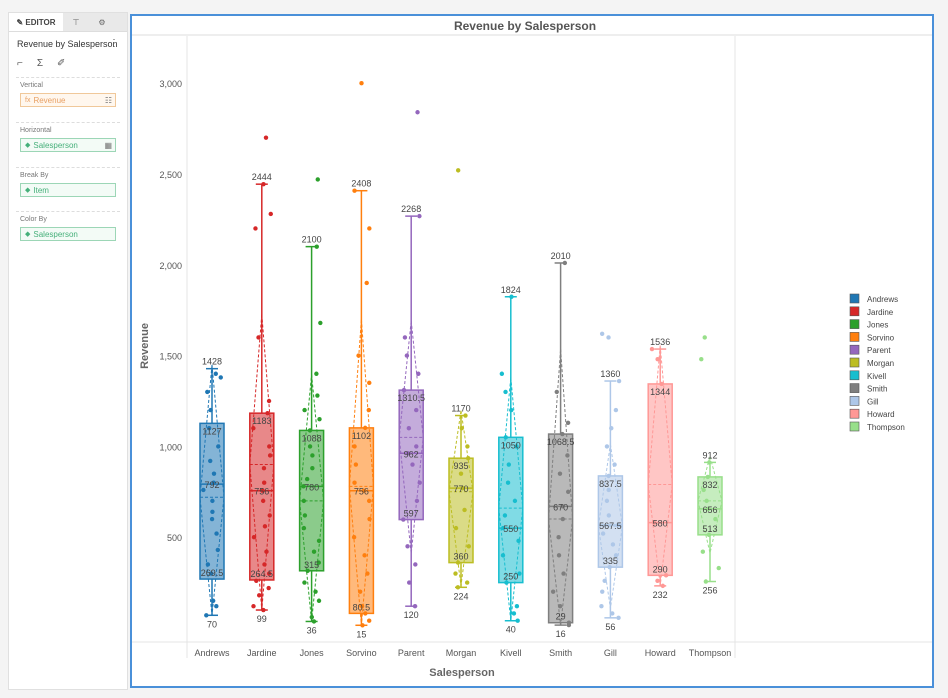 This screenshot has height=698, width=948. I want to click on tab-editor: ✎ EDITOR, so click(36, 22).